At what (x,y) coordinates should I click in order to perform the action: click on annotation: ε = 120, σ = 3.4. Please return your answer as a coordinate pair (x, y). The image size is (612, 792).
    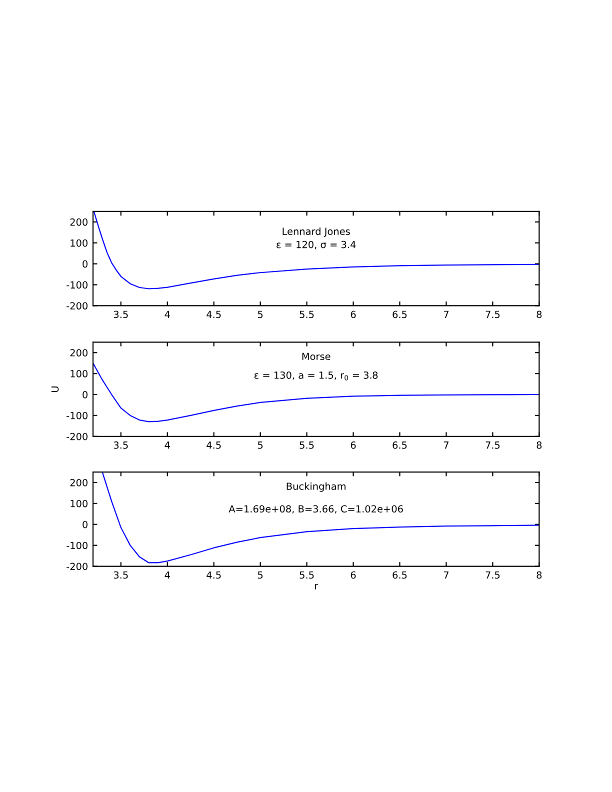
    Looking at the image, I should click on (316, 245).